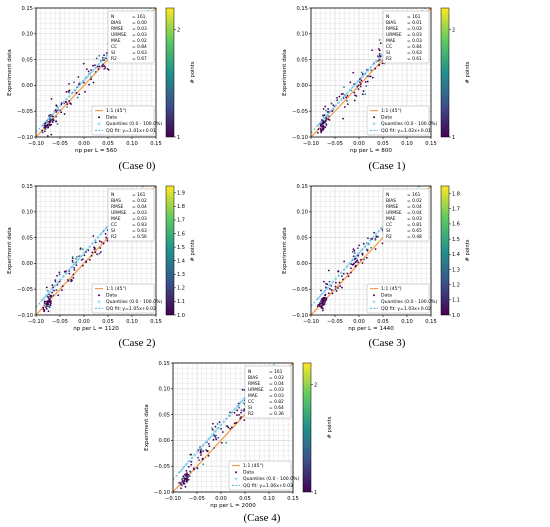  Describe the element at coordinates (248, 473) in the screenshot. I see `legend-label: Data` at that location.